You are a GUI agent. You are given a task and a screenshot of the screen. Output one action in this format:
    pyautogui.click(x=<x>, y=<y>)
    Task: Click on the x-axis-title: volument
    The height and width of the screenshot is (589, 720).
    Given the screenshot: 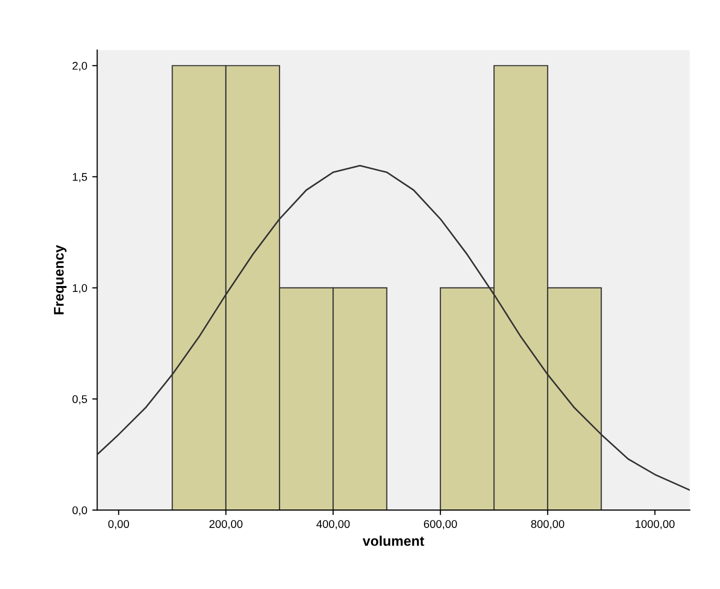 What is the action you would take?
    pyautogui.click(x=393, y=541)
    